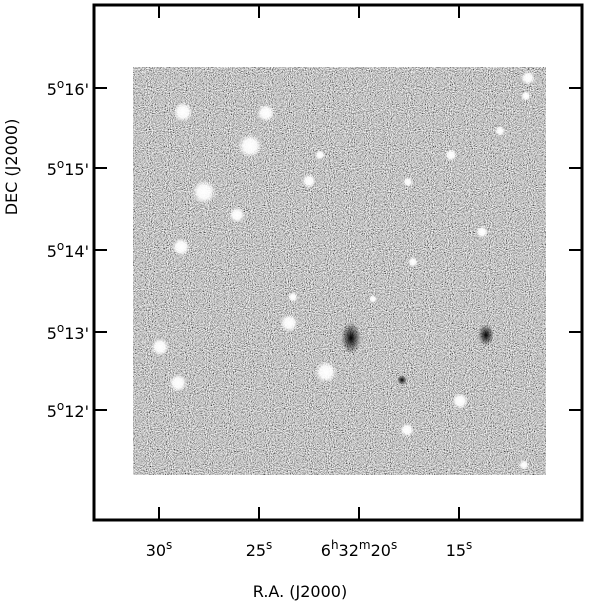  I want to click on label-part: 25, so click(256, 550).